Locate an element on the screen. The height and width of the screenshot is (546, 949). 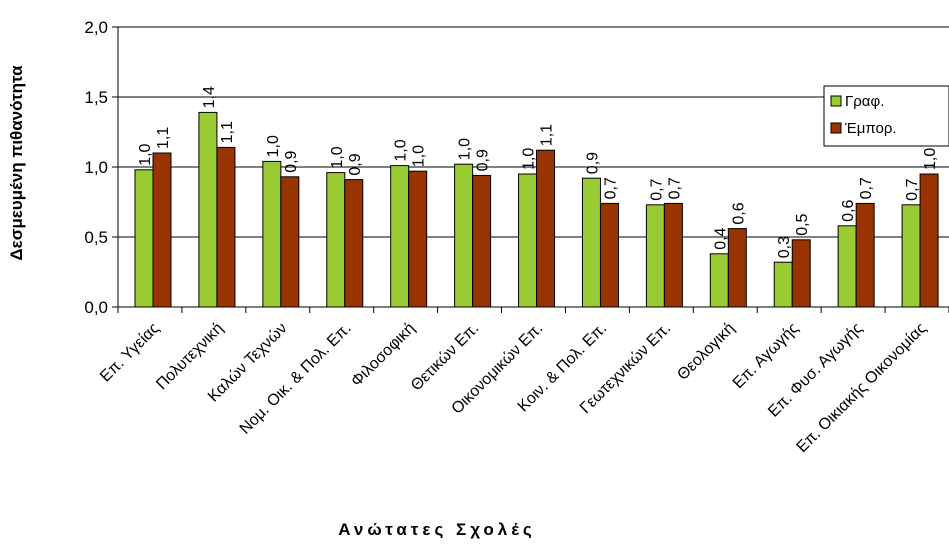
data-label: 0,3 is located at coordinates (784, 247).